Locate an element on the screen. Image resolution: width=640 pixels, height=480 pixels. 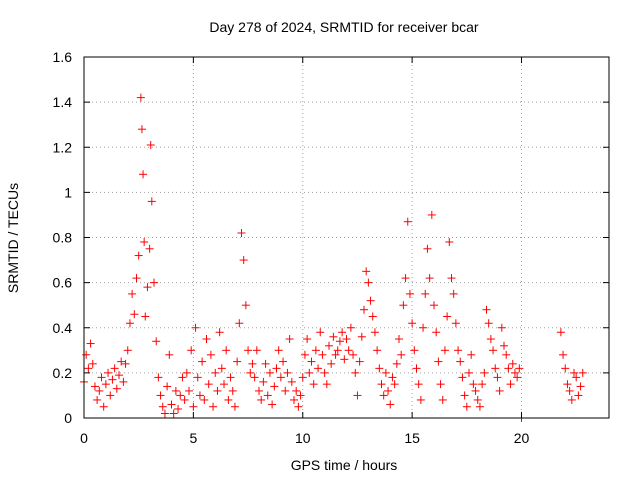
y-tick-label: 1.2 is located at coordinates (63, 147).